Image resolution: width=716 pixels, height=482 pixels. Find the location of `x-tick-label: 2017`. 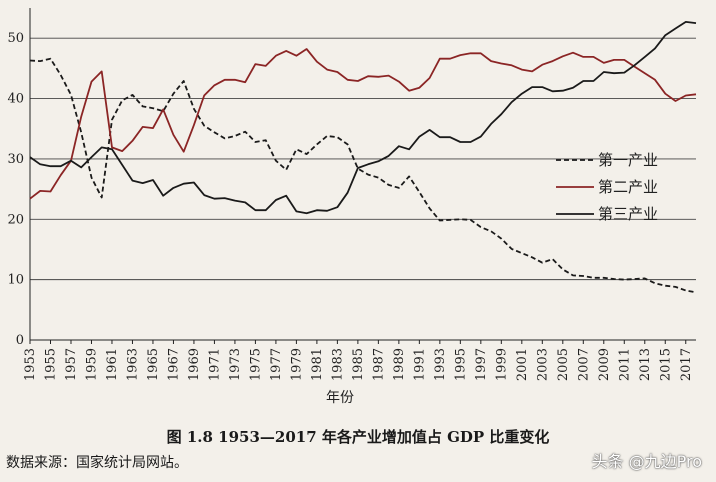

x-tick-label: 2017 is located at coordinates (686, 364).